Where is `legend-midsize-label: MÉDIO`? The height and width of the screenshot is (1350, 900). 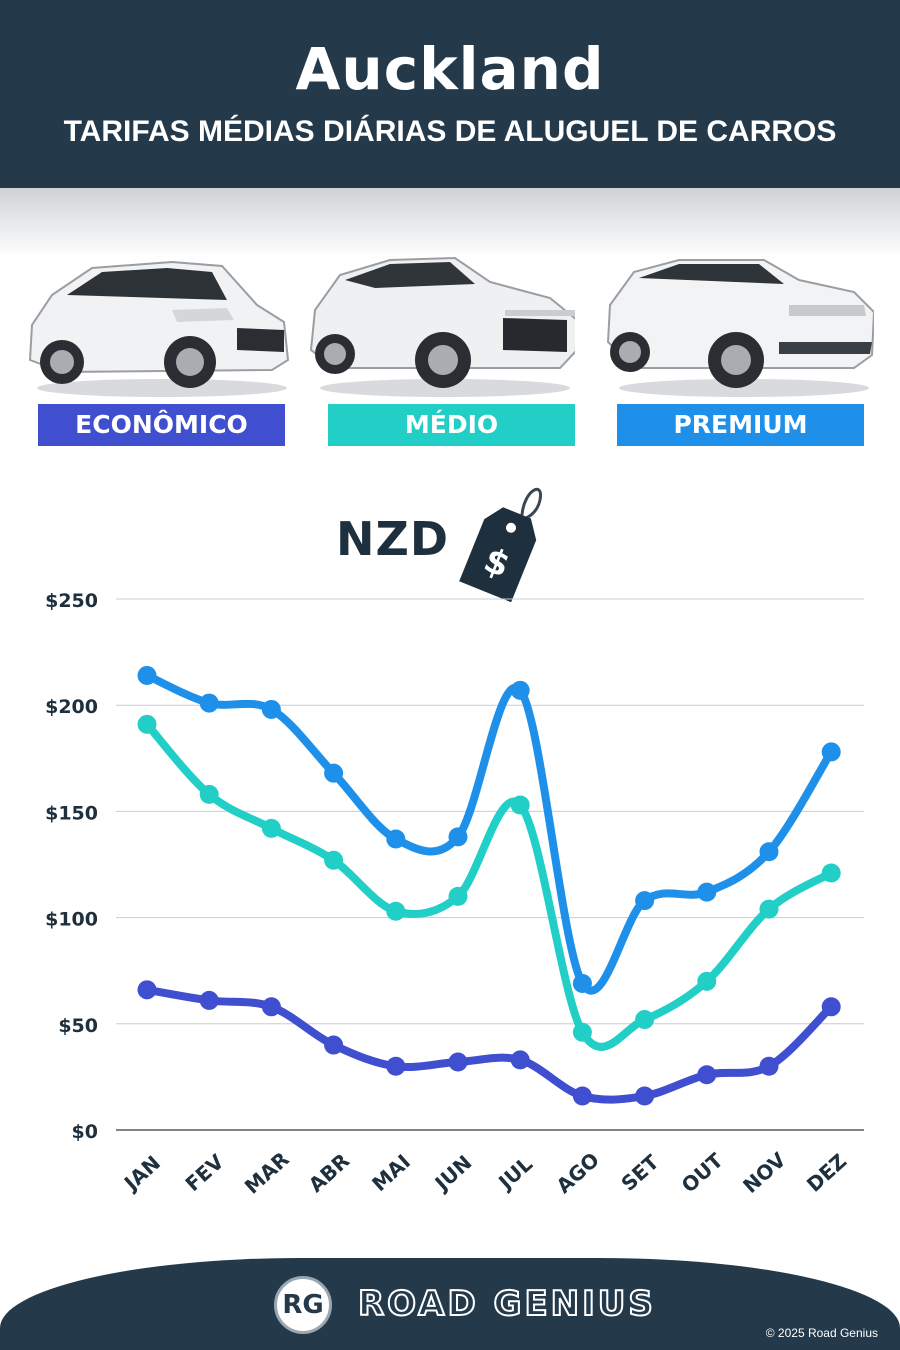
legend-midsize-label: MÉDIO is located at coordinates (451, 424).